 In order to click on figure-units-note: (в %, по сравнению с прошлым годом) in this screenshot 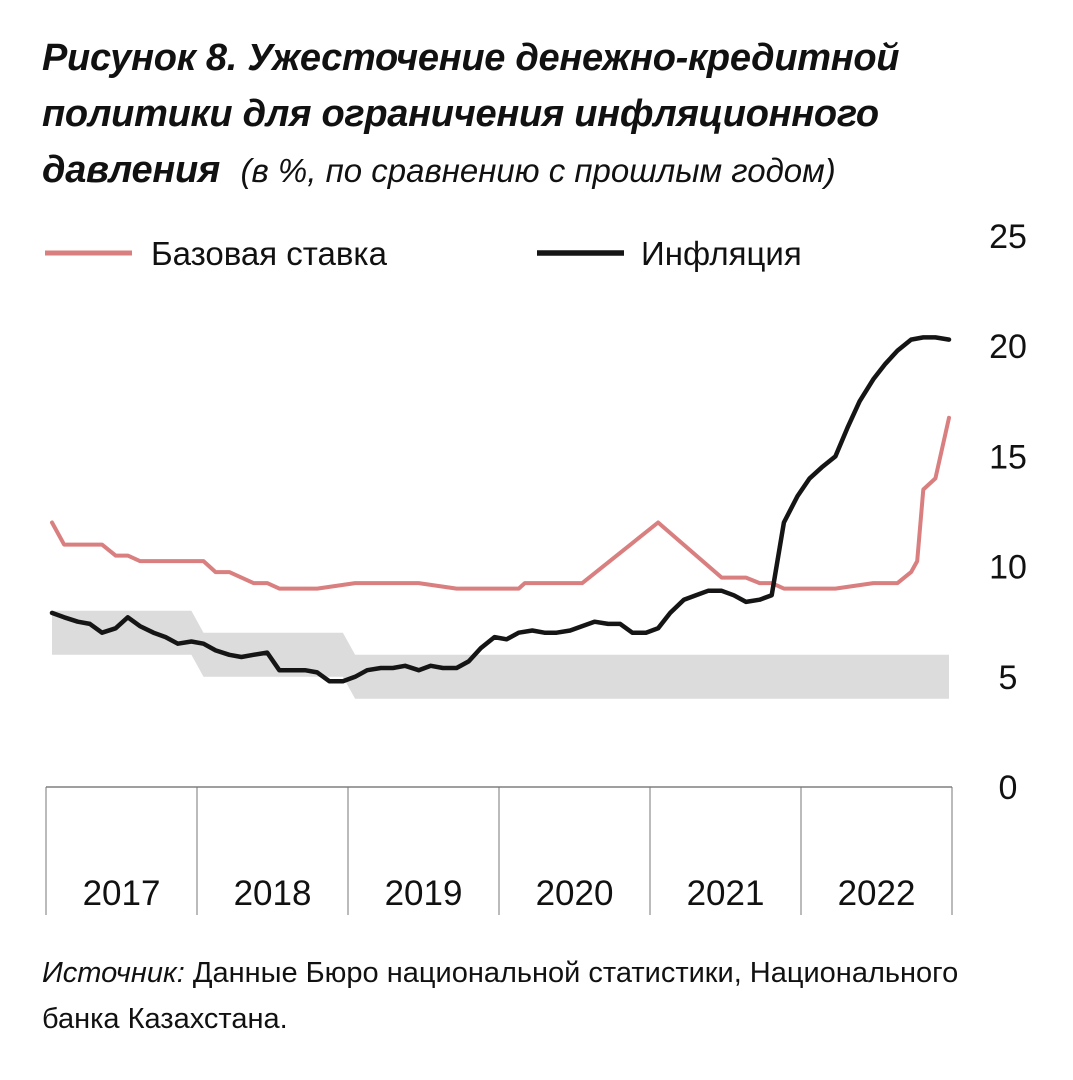, I will do `click(538, 170)`.